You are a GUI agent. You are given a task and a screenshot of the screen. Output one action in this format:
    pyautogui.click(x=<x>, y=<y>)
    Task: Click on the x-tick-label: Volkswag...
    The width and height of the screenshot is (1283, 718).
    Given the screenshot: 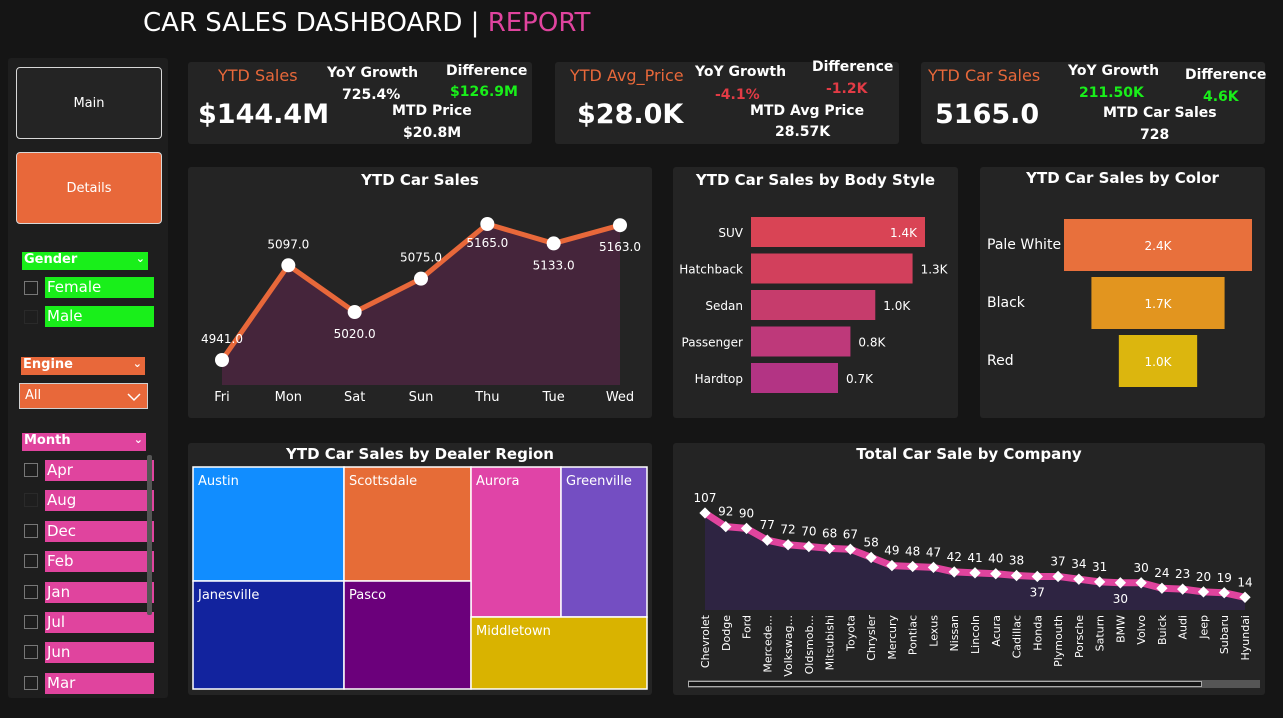 What is the action you would take?
    pyautogui.click(x=788, y=646)
    